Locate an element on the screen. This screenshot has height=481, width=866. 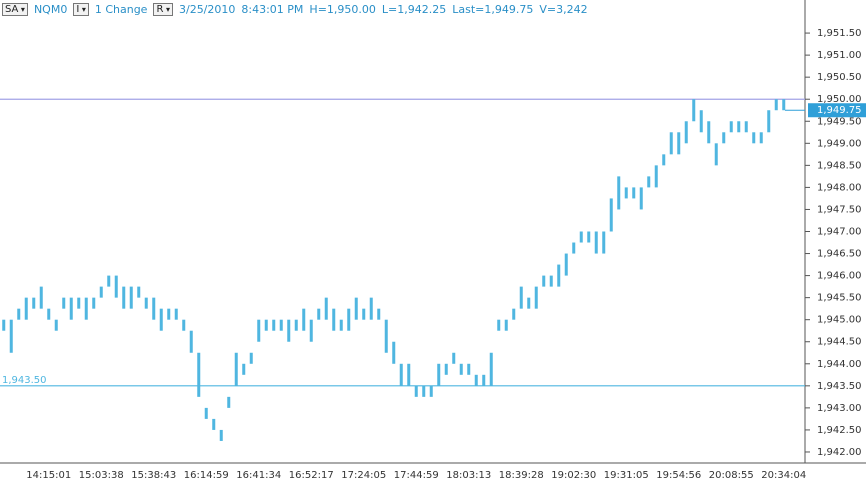
reference-label: 1,943.50 is located at coordinates (24, 380).